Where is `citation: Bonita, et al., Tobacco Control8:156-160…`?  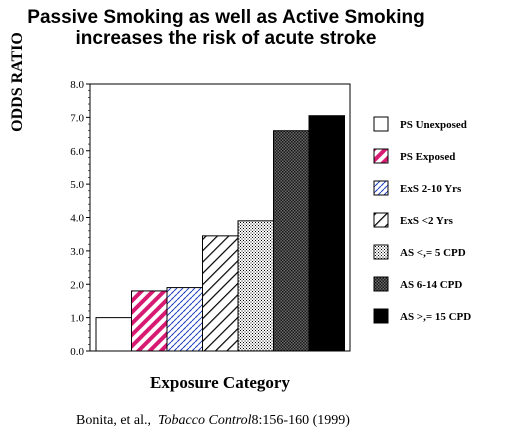 citation: Bonita, et al., Tobacco Control8:156-160… is located at coordinates (213, 421).